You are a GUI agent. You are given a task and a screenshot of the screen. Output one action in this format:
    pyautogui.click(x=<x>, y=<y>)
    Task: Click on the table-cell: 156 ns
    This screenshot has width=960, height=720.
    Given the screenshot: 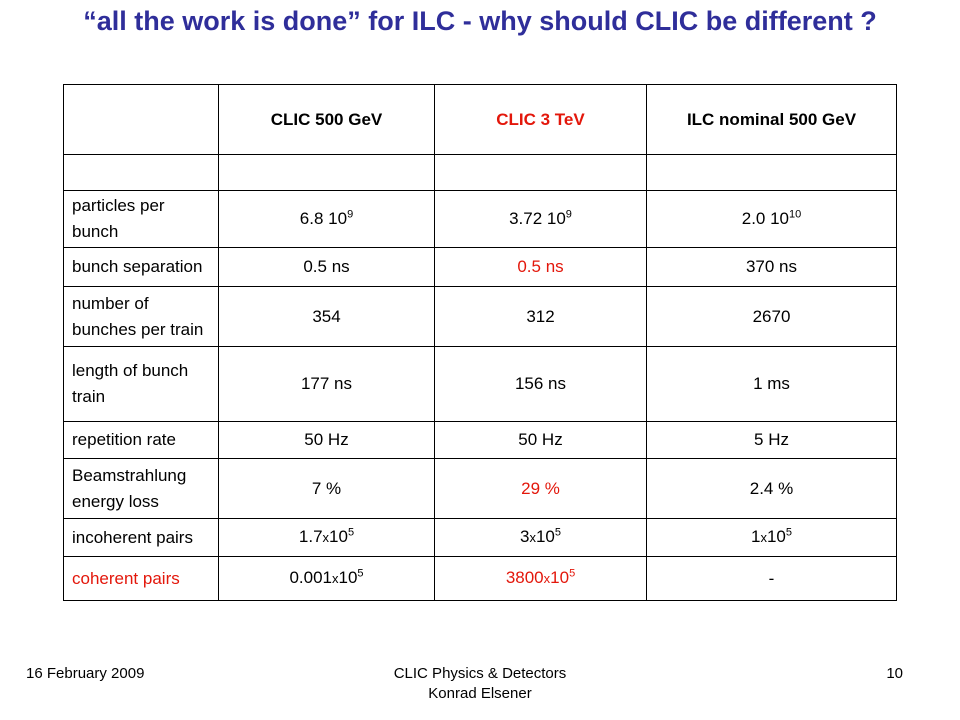 What is the action you would take?
    pyautogui.click(x=540, y=384)
    